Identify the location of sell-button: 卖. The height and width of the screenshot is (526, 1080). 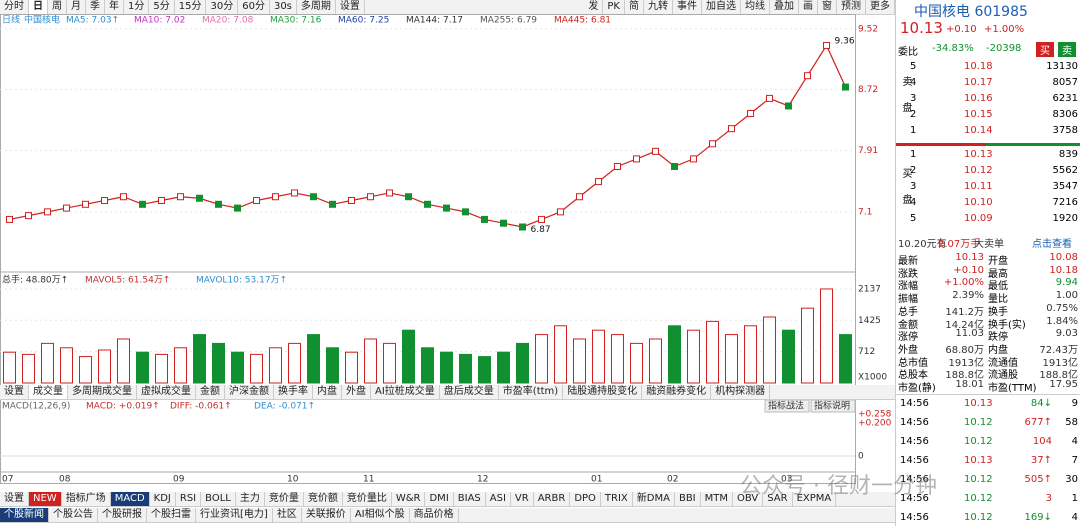
(1067, 49).